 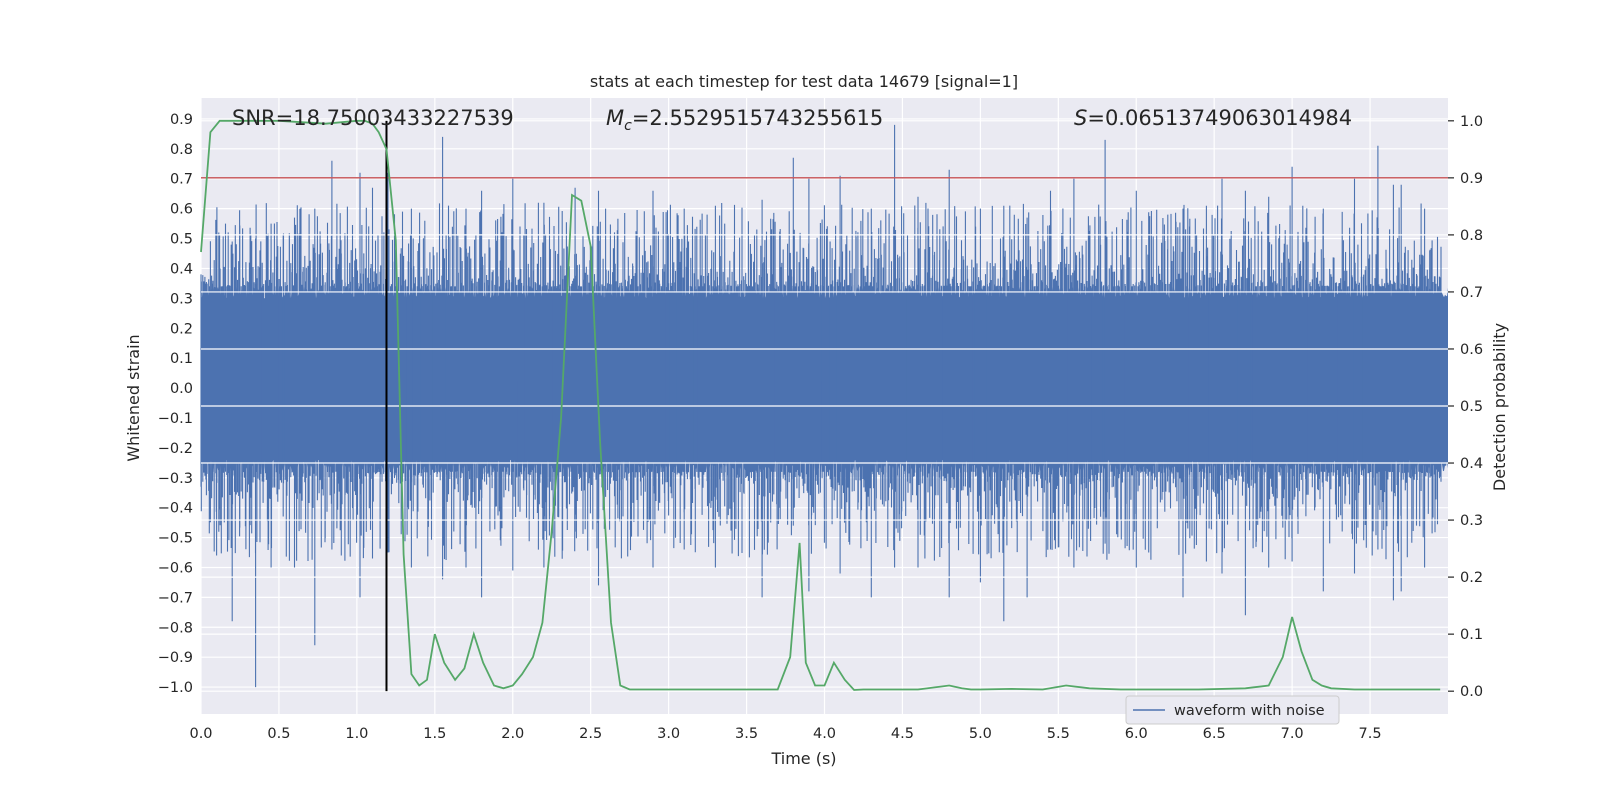 What do you see at coordinates (175, 568) in the screenshot?
I see `y-tick-label: −0.6` at bounding box center [175, 568].